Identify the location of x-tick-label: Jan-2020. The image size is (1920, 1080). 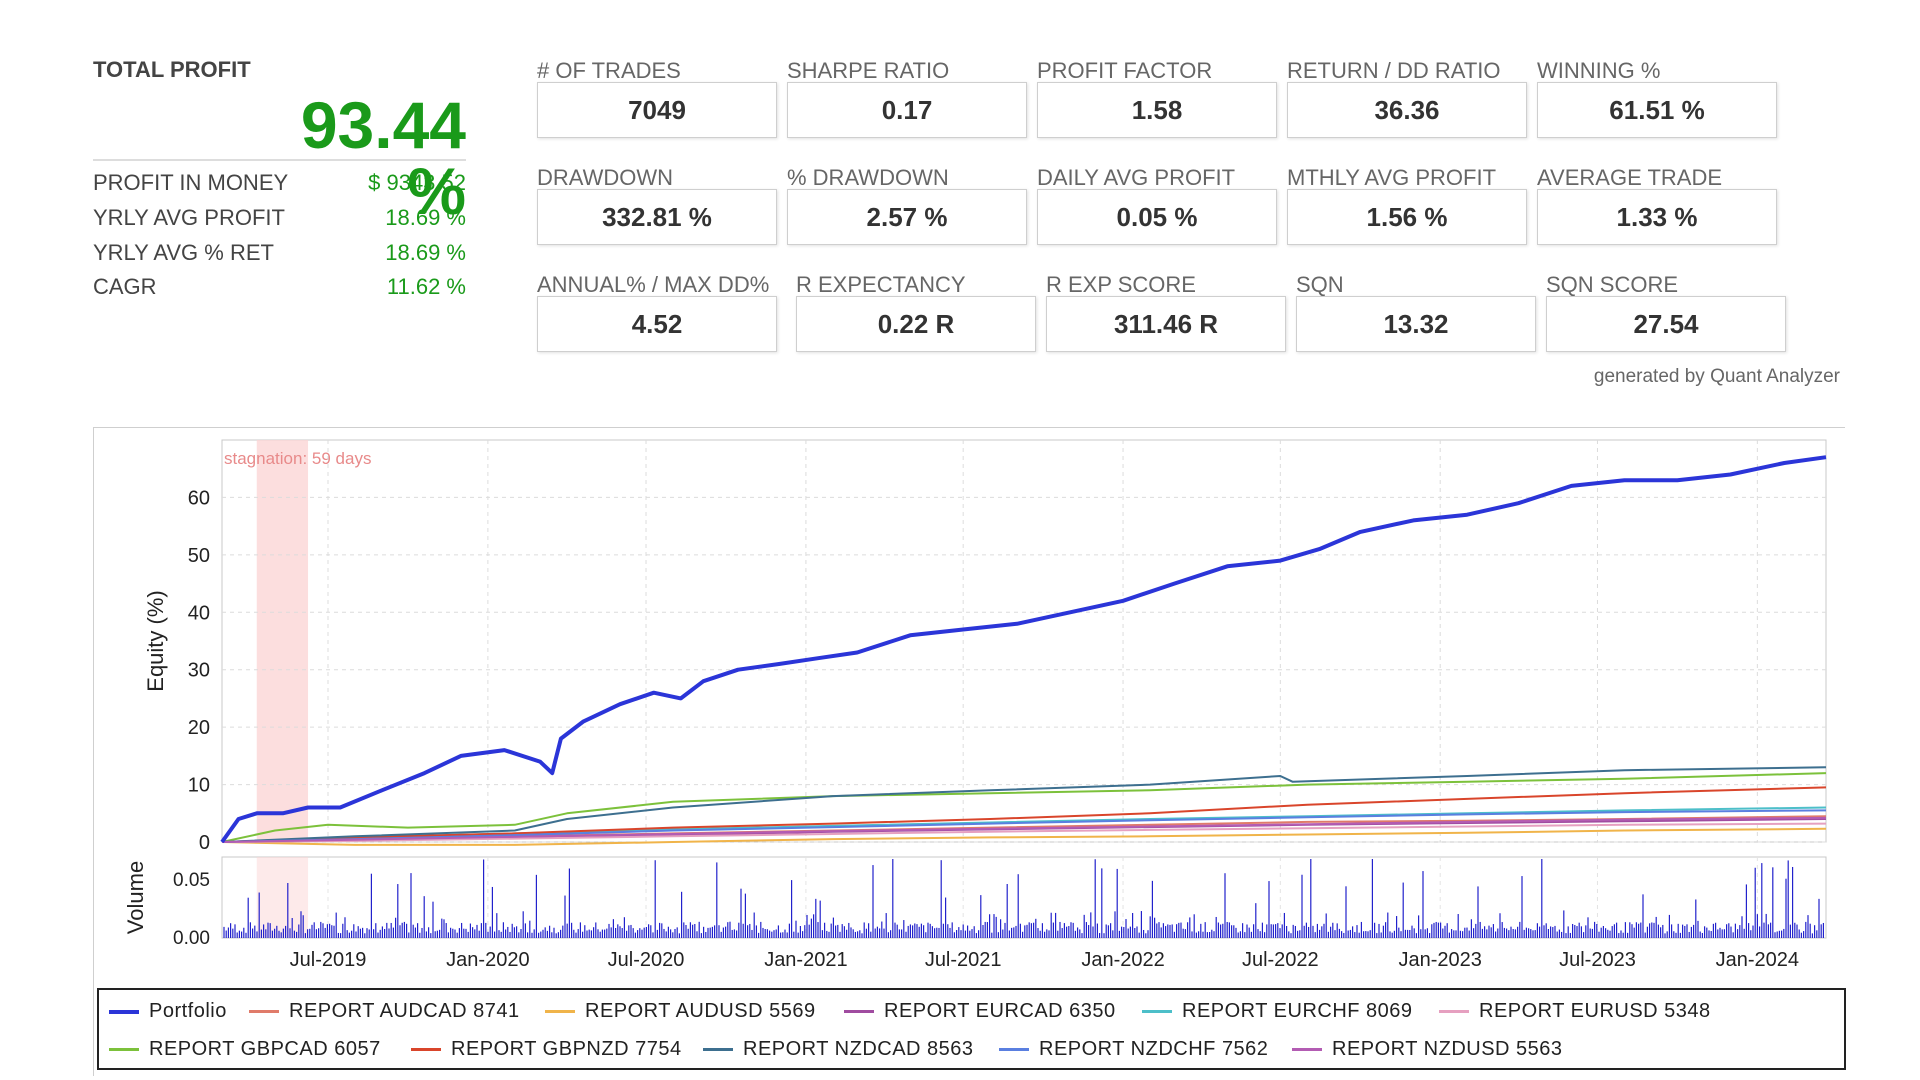
(487, 960).